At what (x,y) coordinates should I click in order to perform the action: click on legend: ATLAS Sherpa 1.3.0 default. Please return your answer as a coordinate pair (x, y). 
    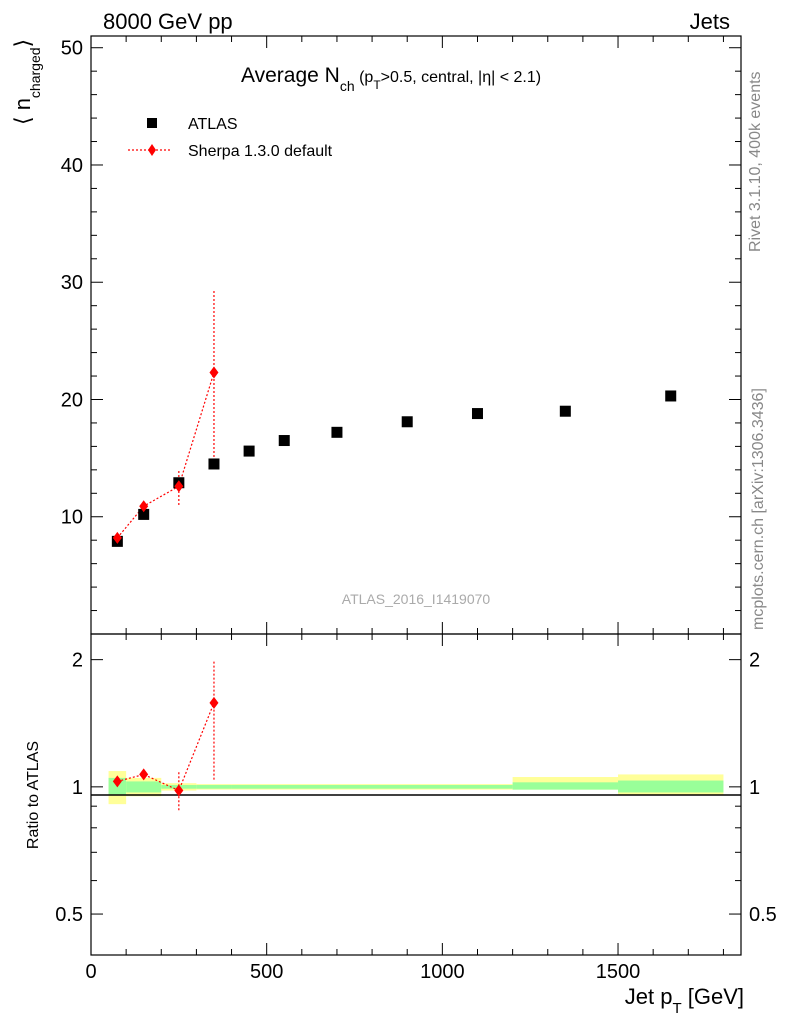
    Looking at the image, I should click on (230, 138).